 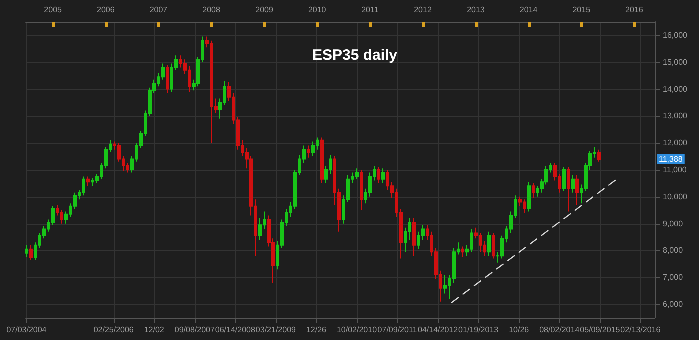 I want to click on x-tick-label: 12/02, so click(x=154, y=330).